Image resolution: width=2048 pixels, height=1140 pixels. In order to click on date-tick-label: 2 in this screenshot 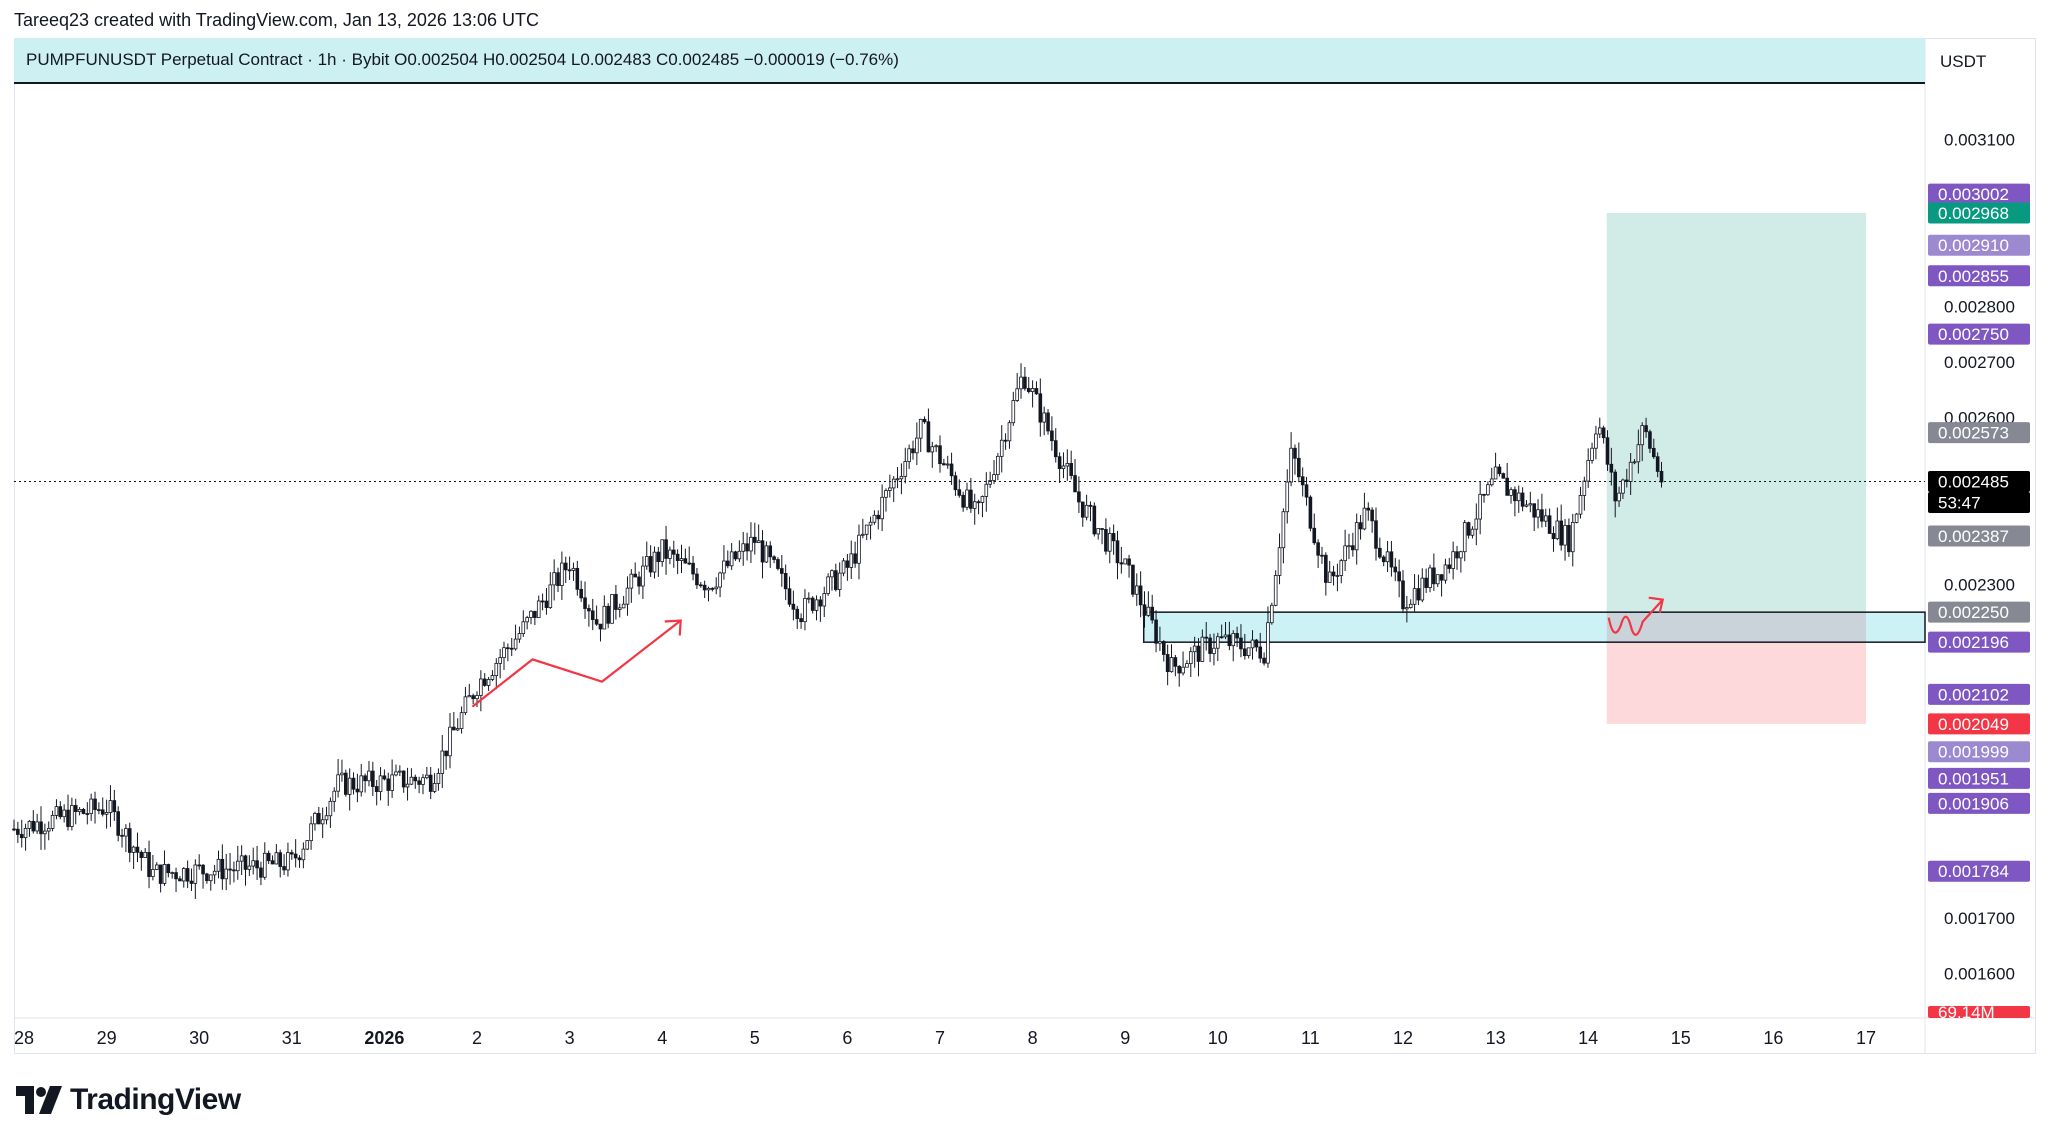, I will do `click(477, 1038)`.